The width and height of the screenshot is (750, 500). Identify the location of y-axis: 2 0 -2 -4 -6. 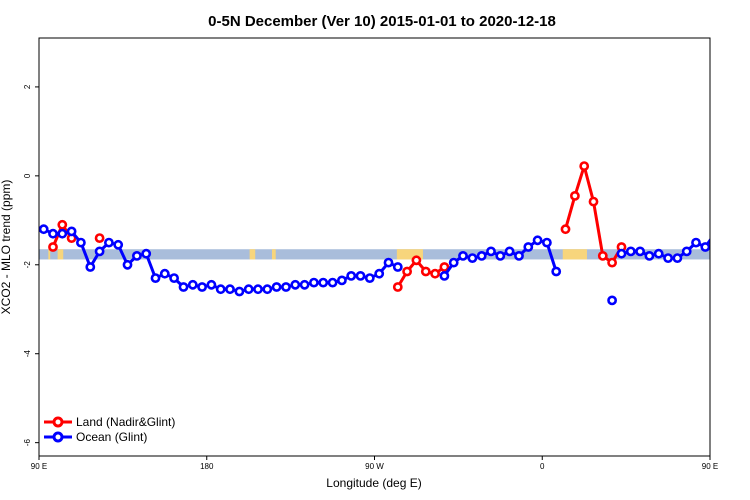
(31, 265).